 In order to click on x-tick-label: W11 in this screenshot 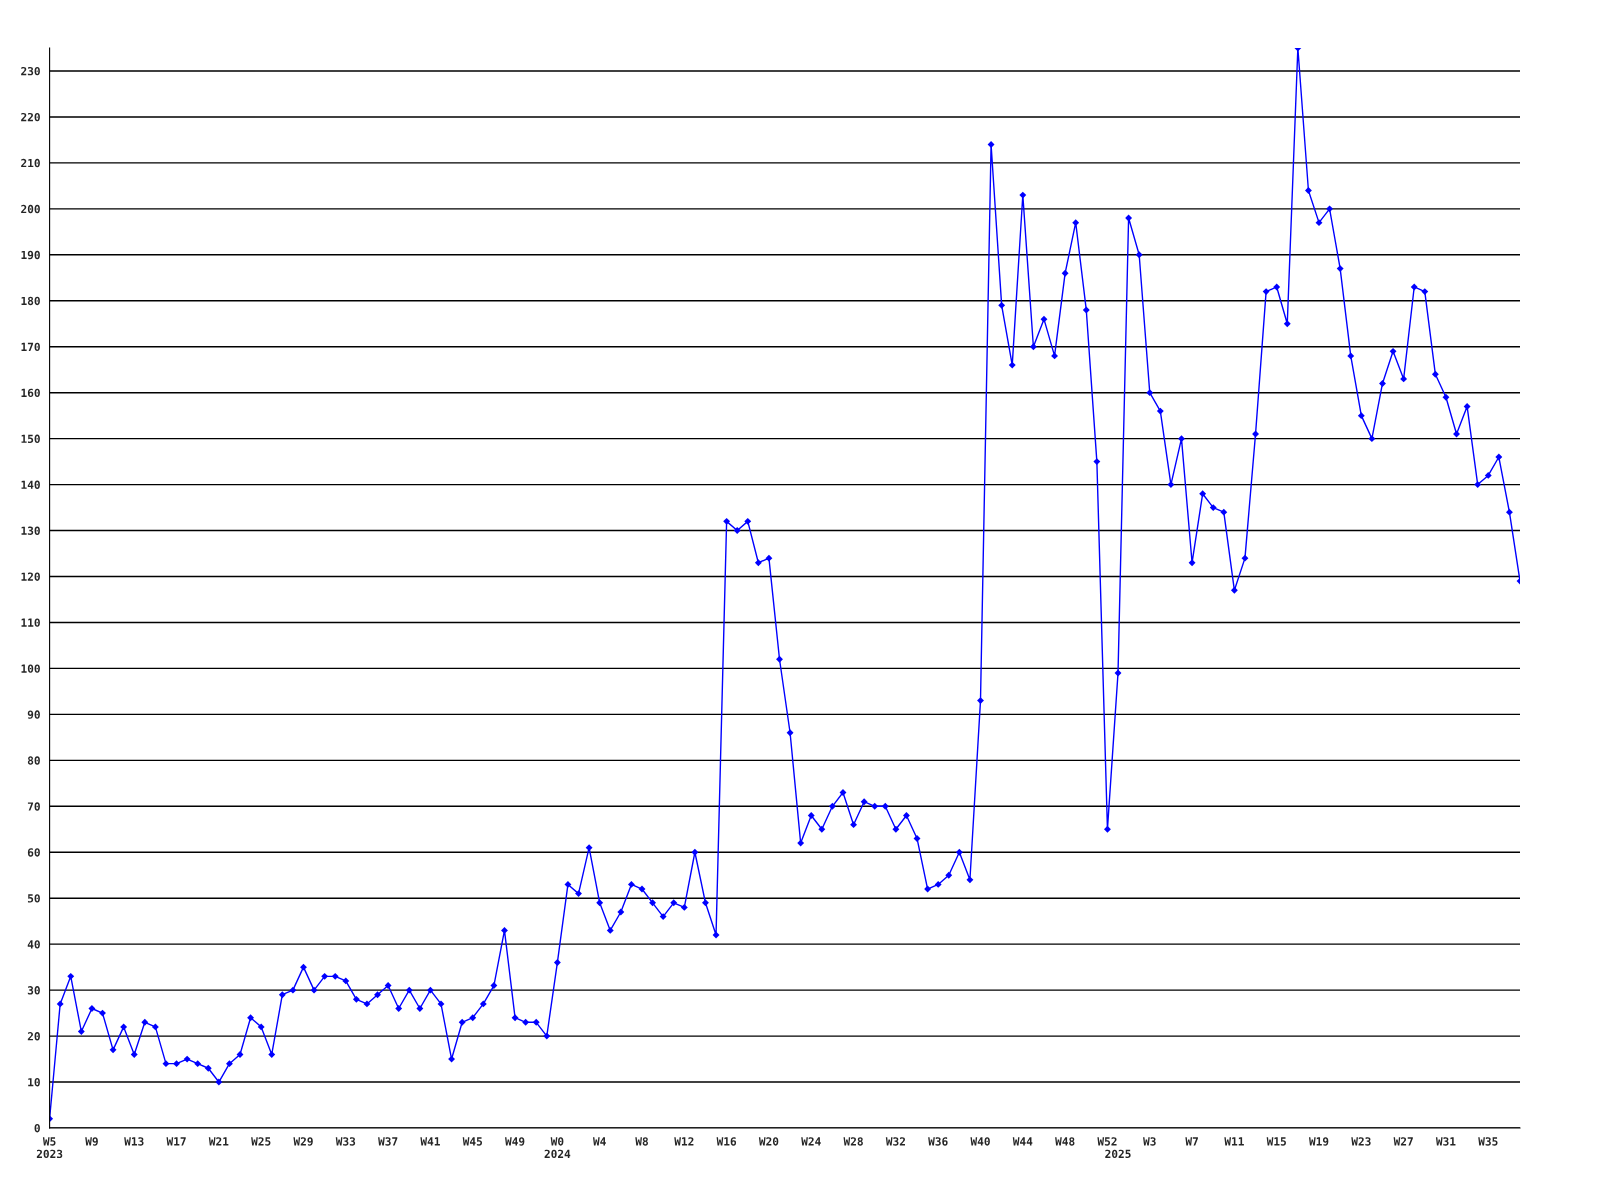, I will do `click(1234, 1141)`.